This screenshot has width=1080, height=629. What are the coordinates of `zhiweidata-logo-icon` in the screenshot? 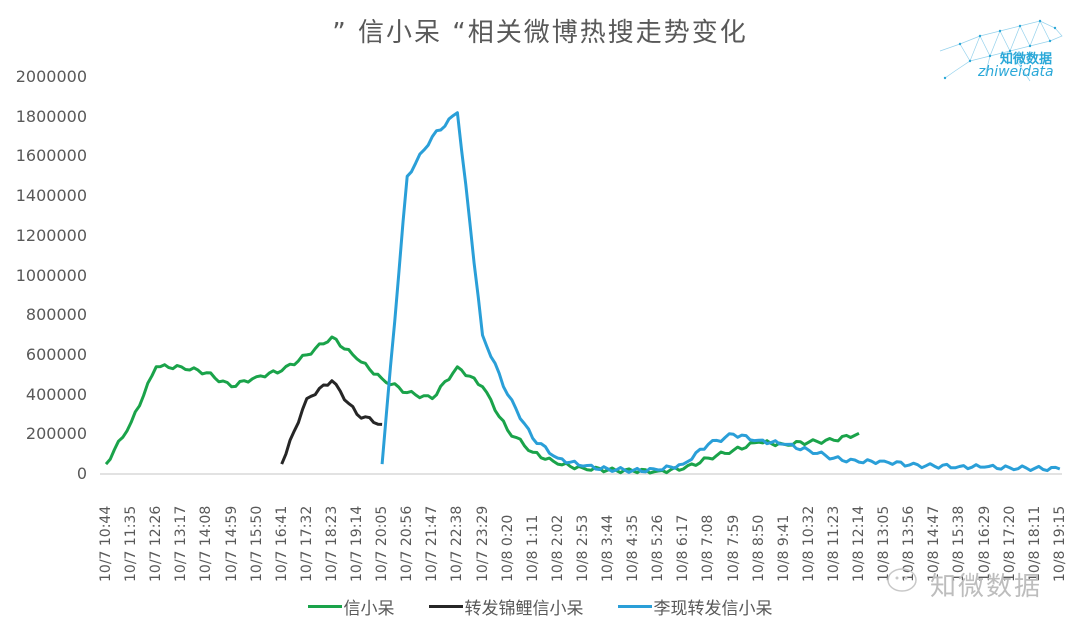 It's located at (1001, 50).